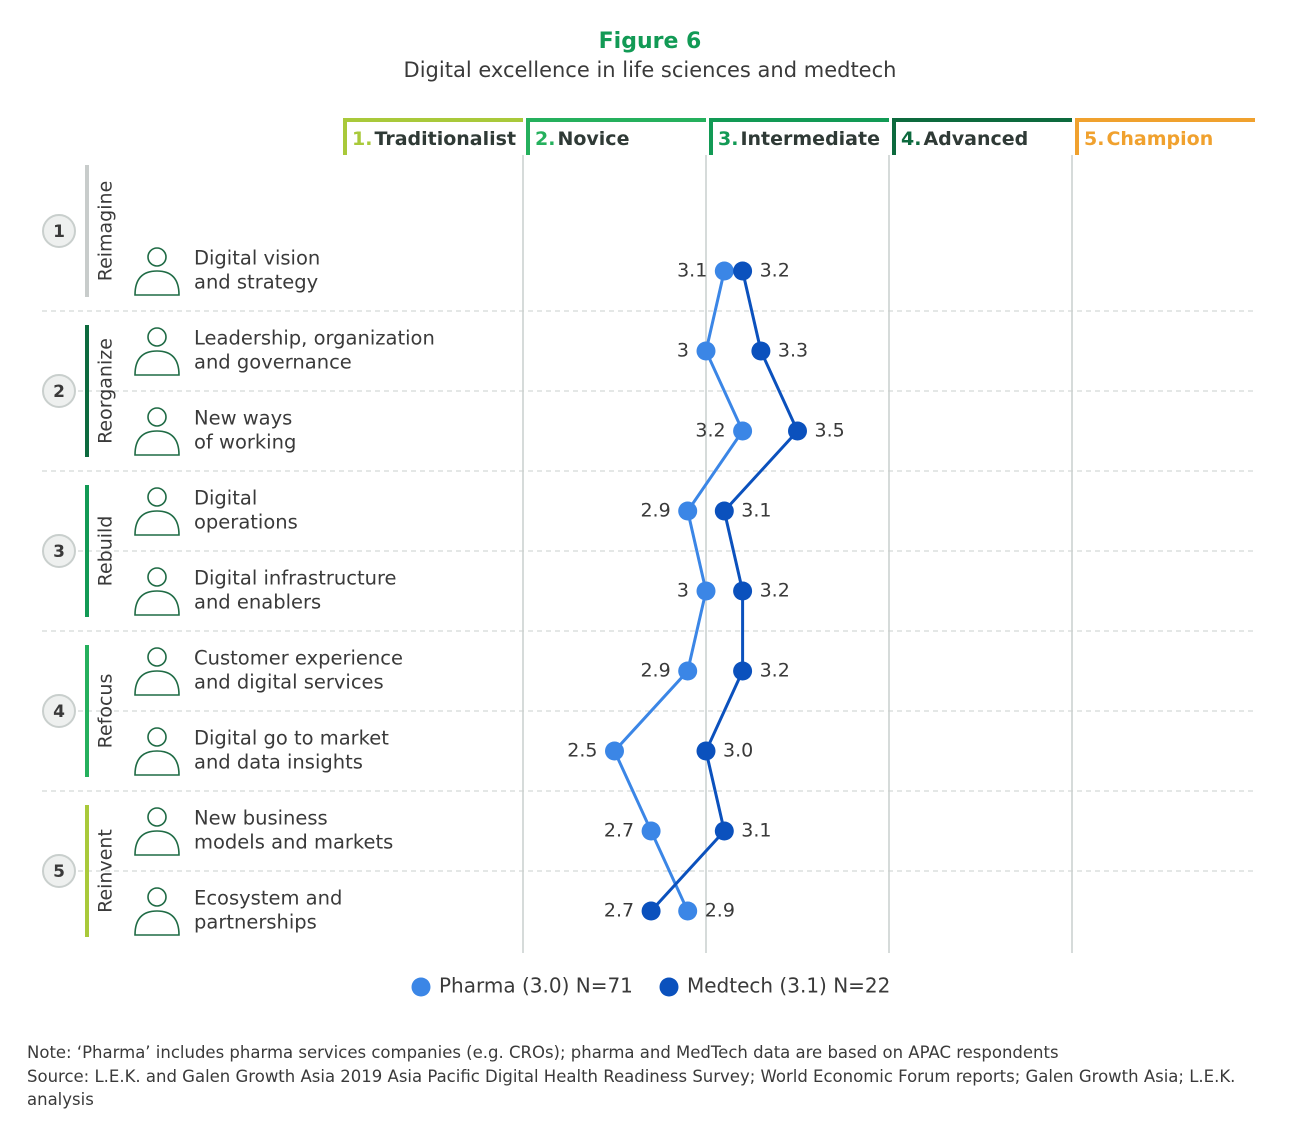 This screenshot has width=1300, height=1143. What do you see at coordinates (911, 139) in the screenshot?
I see `stage-number: 4.` at bounding box center [911, 139].